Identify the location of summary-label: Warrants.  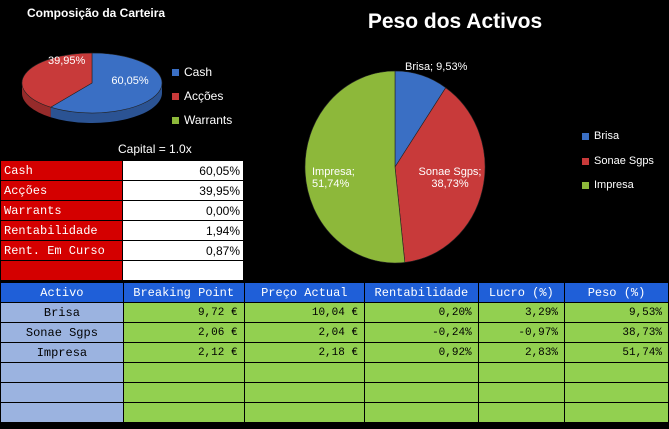
(61, 210).